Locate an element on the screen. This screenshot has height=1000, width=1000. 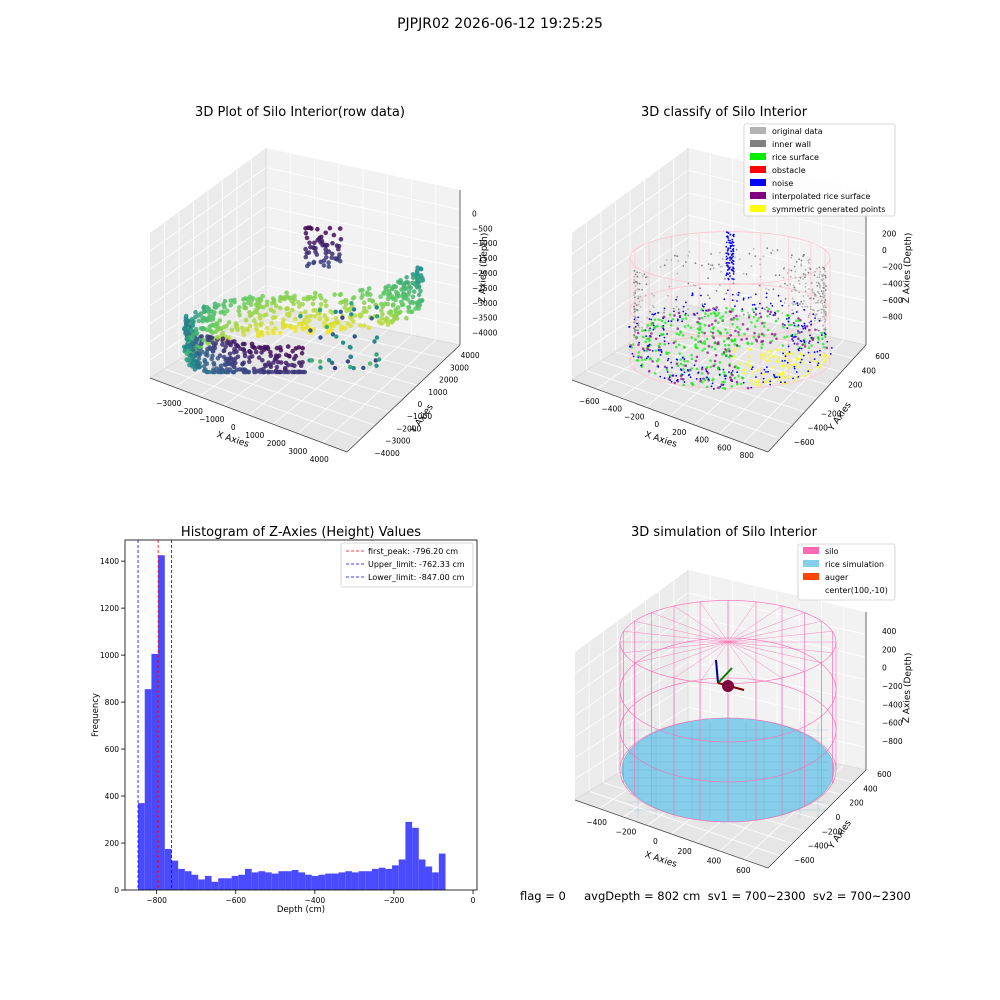
sim-silo-roof is located at coordinates (714, 662).